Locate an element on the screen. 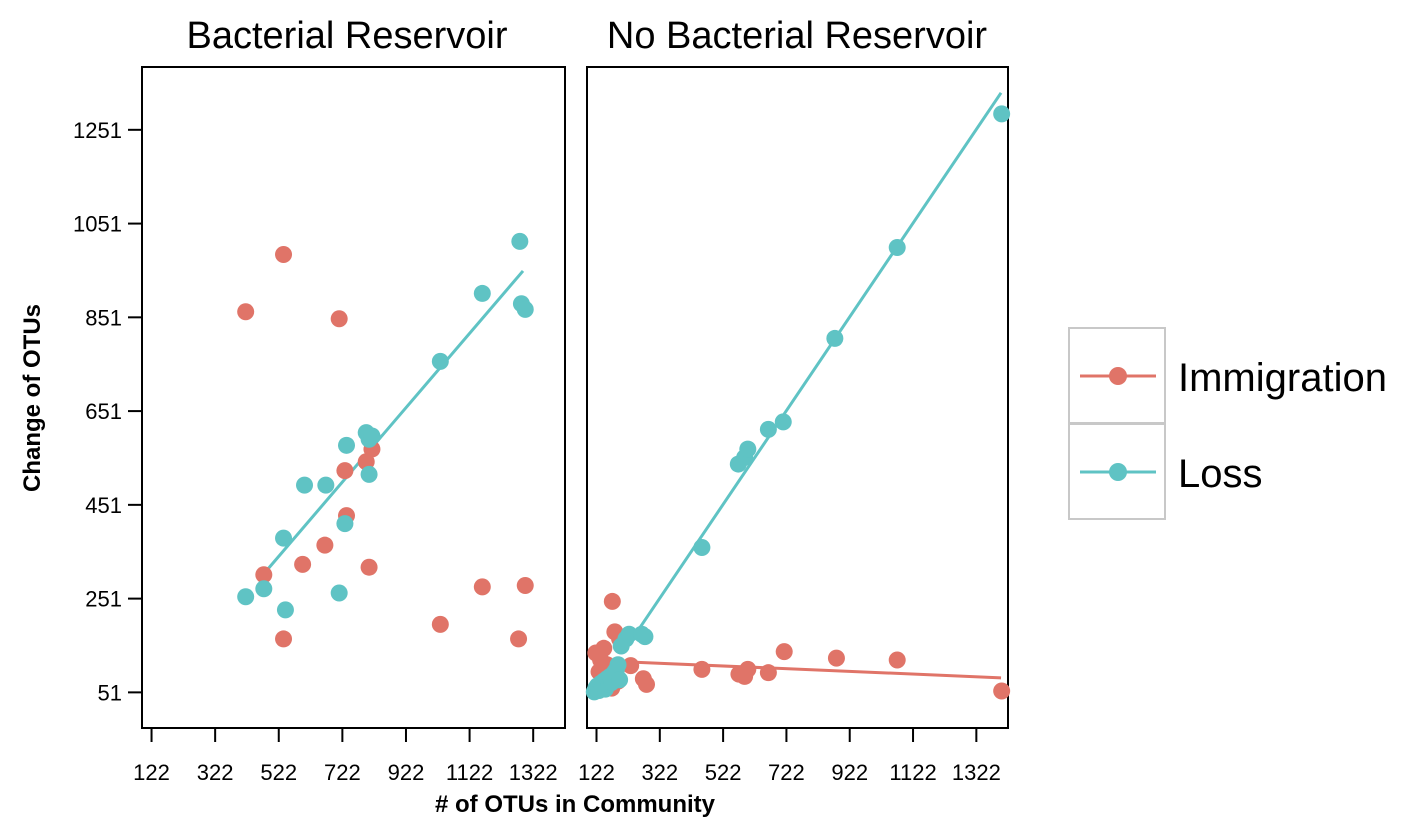 Image resolution: width=1402 pixels, height=826 pixels. legend-label-loss: Loss is located at coordinates (1220, 474).